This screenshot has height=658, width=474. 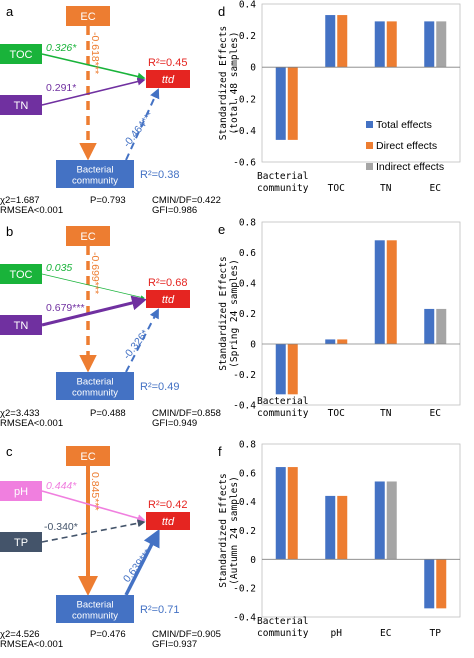 I want to click on stat-gfi: GFI=0.949, so click(x=174, y=423).